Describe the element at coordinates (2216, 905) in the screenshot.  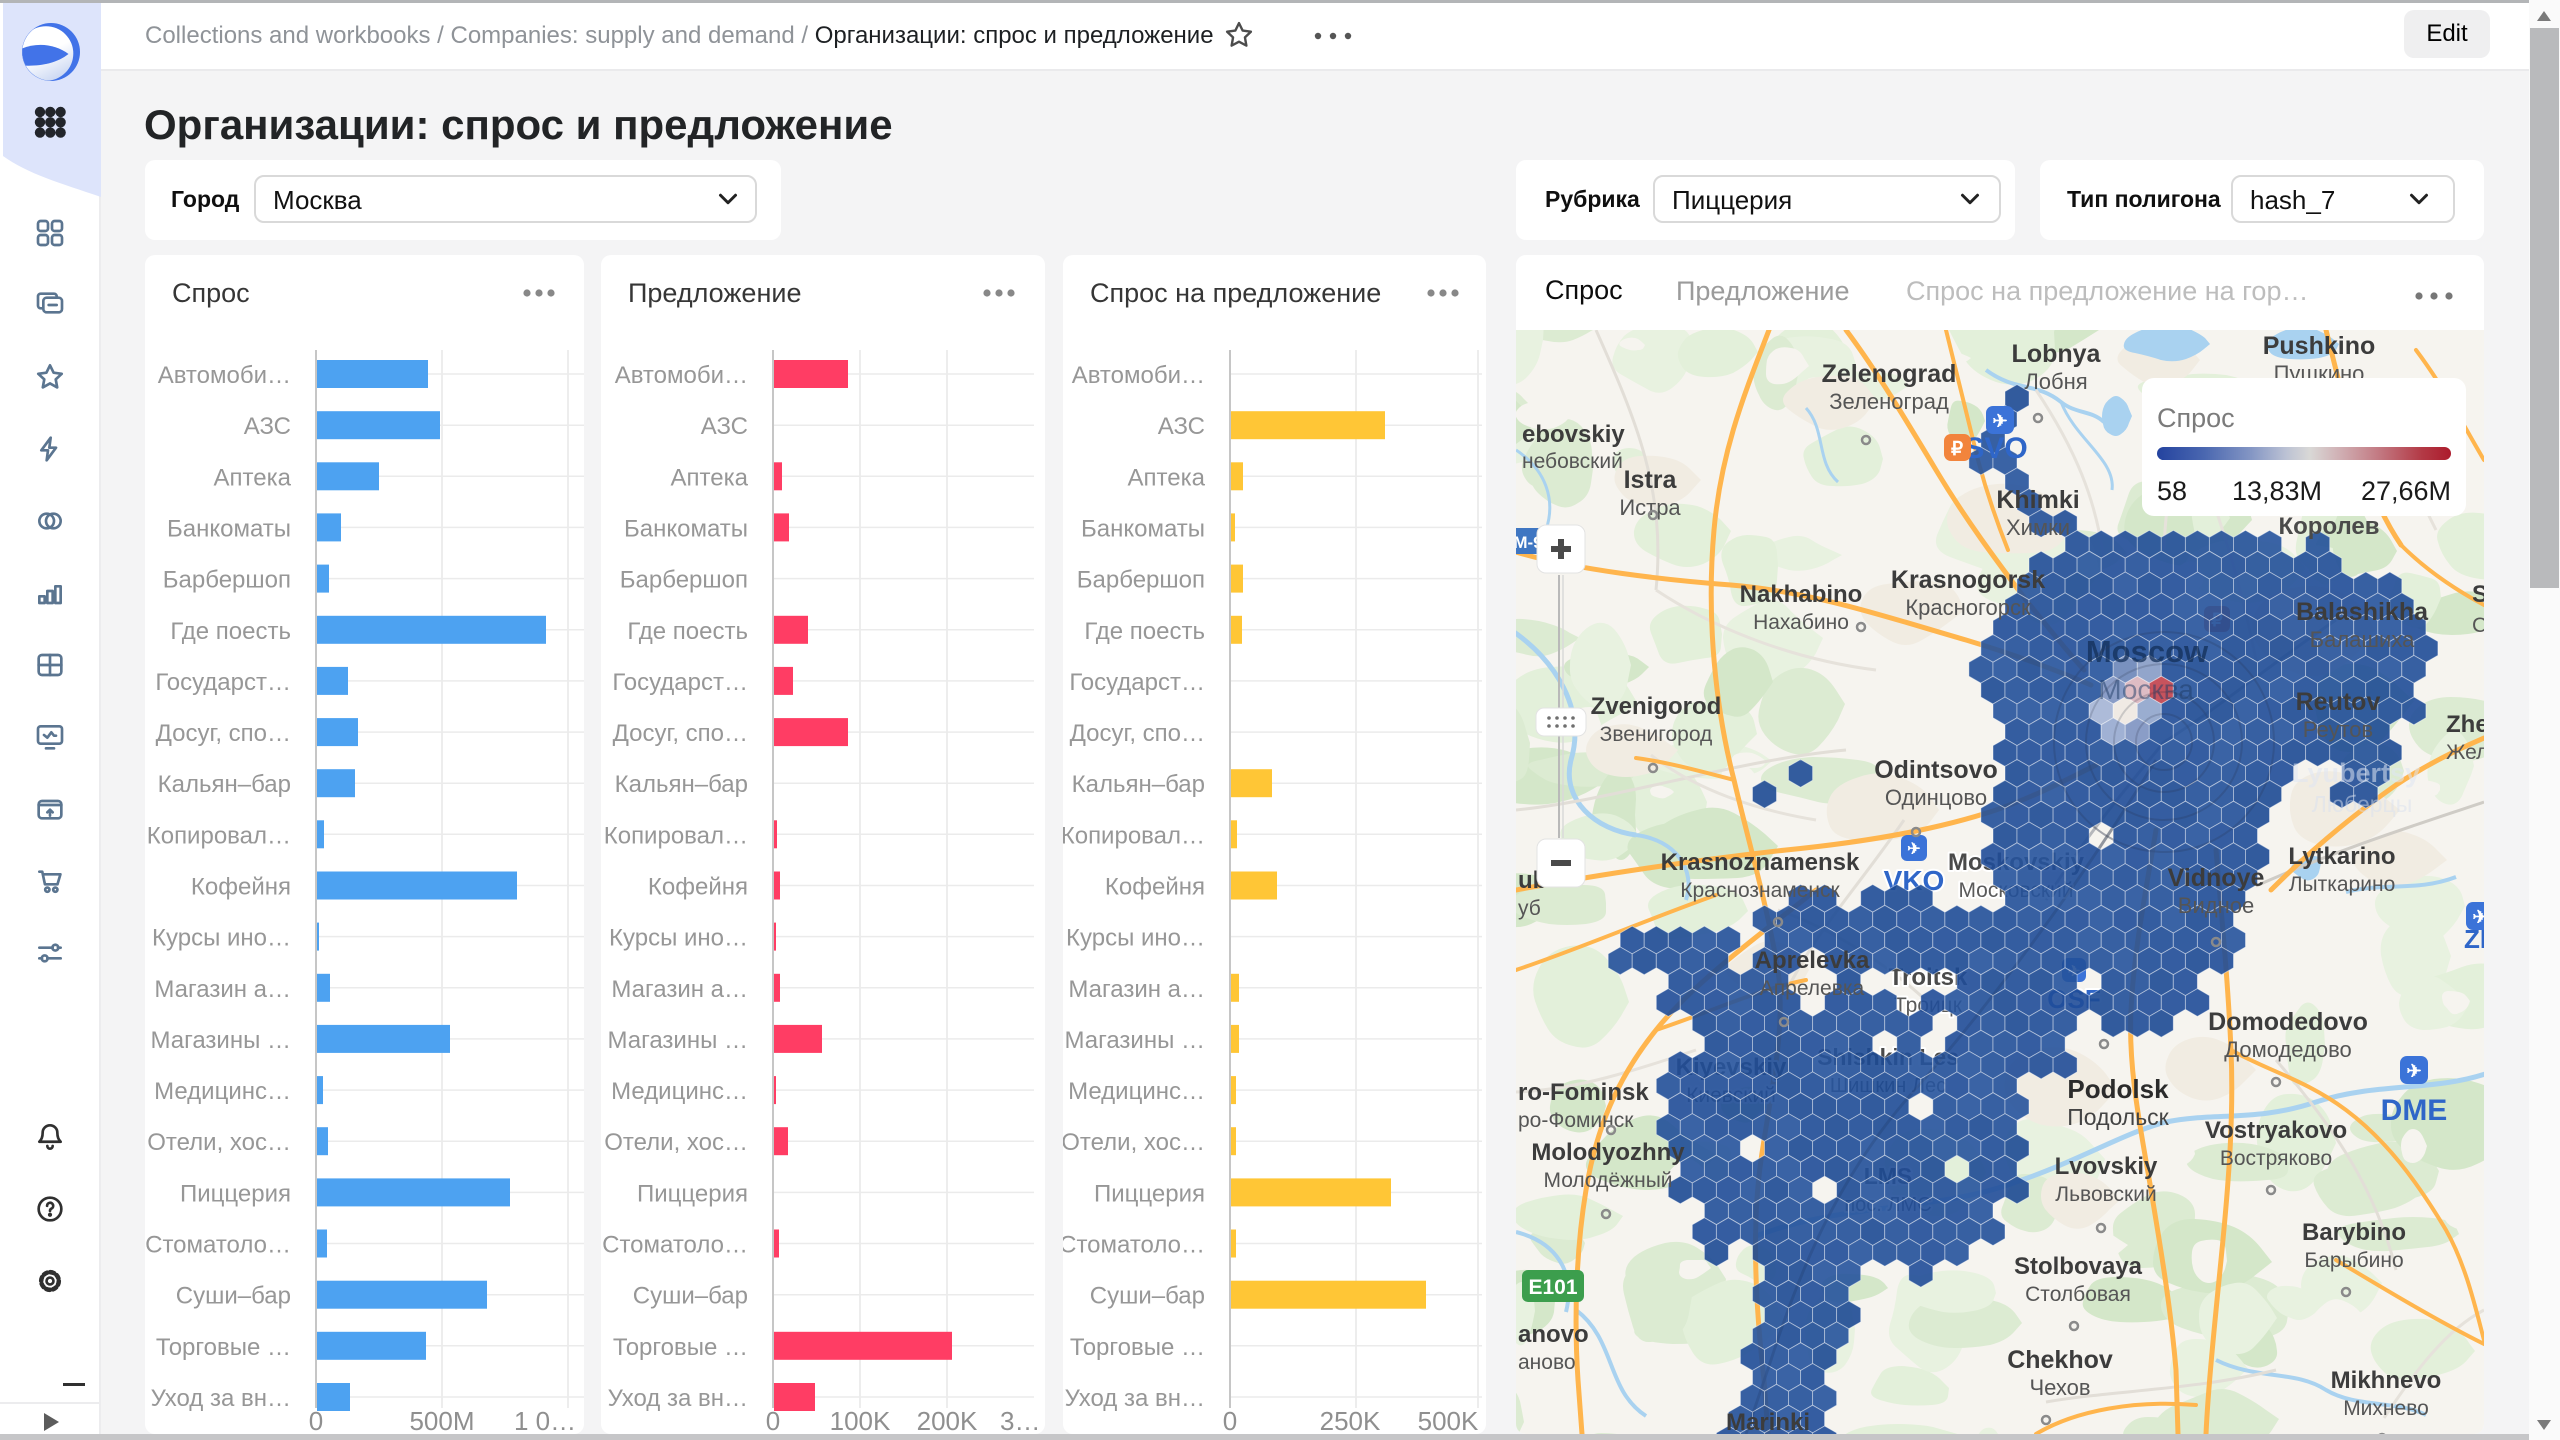
I see `svg-text: Видное` at that location.